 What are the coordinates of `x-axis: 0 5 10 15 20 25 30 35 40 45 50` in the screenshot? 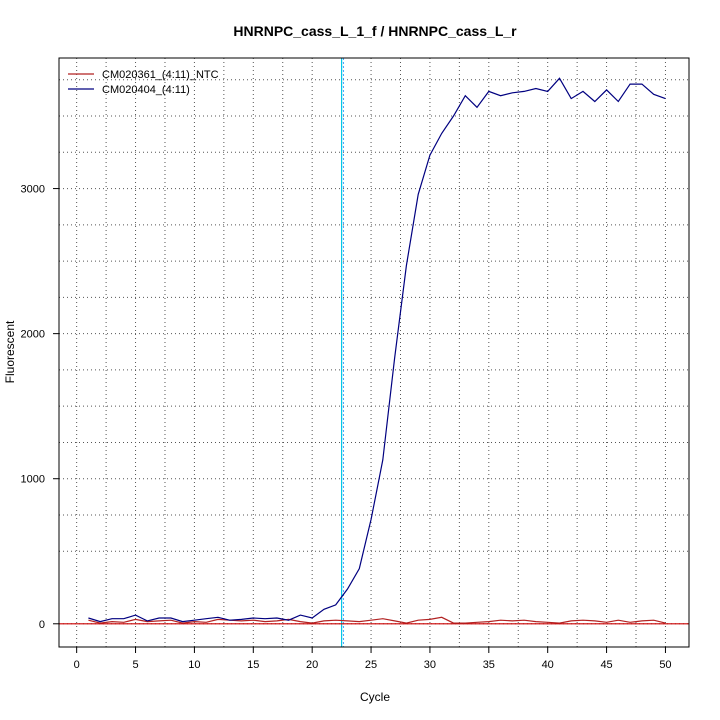 It's located at (373, 658).